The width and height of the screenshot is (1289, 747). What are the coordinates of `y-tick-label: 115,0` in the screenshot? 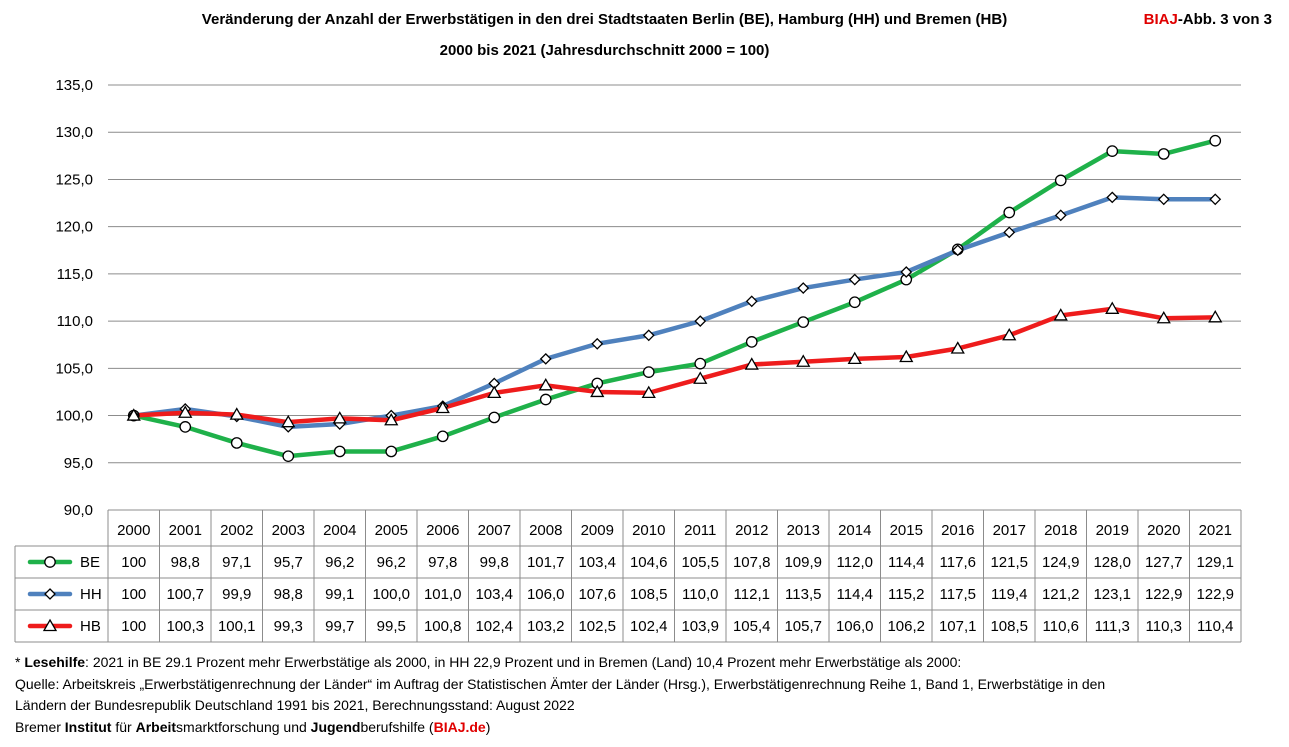 It's located at (75, 274).